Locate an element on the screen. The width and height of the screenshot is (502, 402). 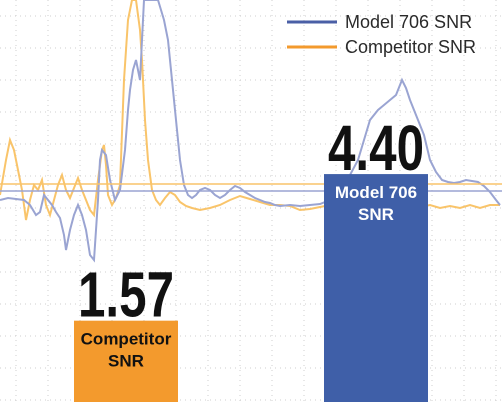
bar-value-label-competitor: 1.57 is located at coordinates (126, 295).